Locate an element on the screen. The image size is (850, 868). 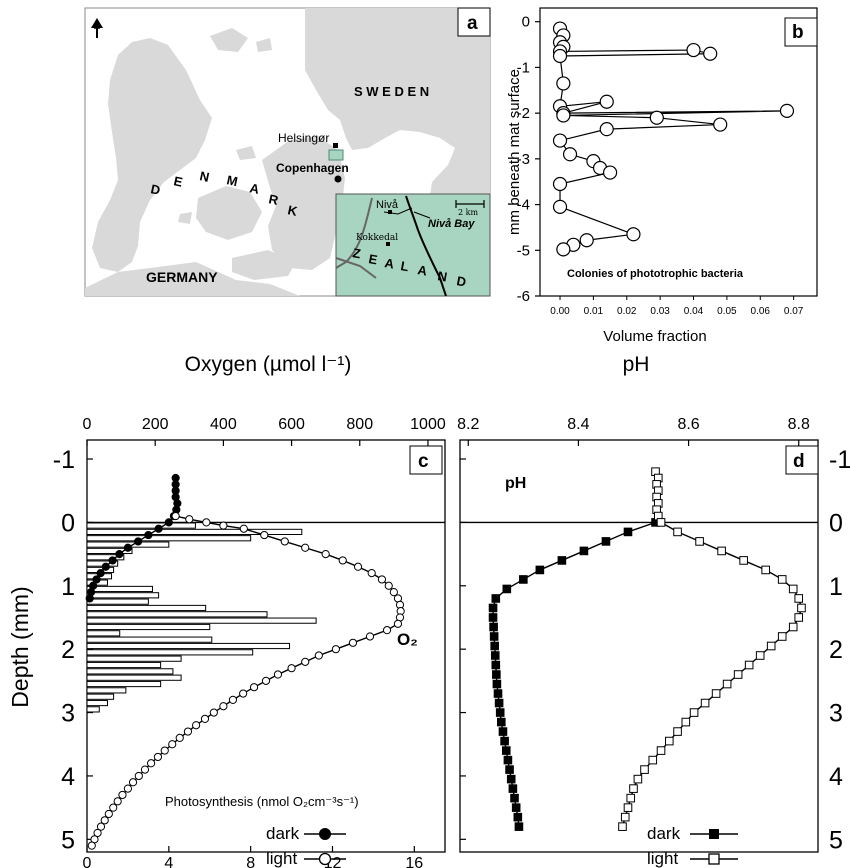
panel-b-ylabel: mm beneath mat surface is located at coordinates (514, 152).